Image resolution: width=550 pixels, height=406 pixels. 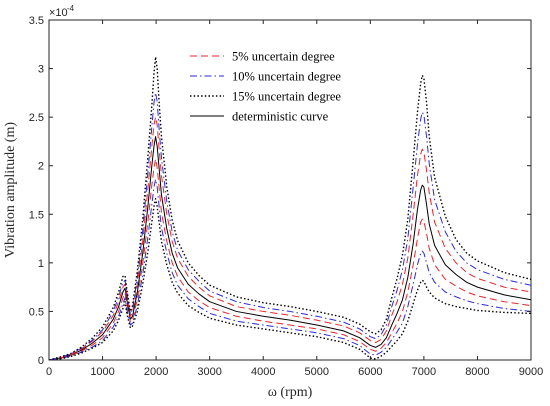 I want to click on legend-item: 15% uncertain degree, so click(x=265, y=97).